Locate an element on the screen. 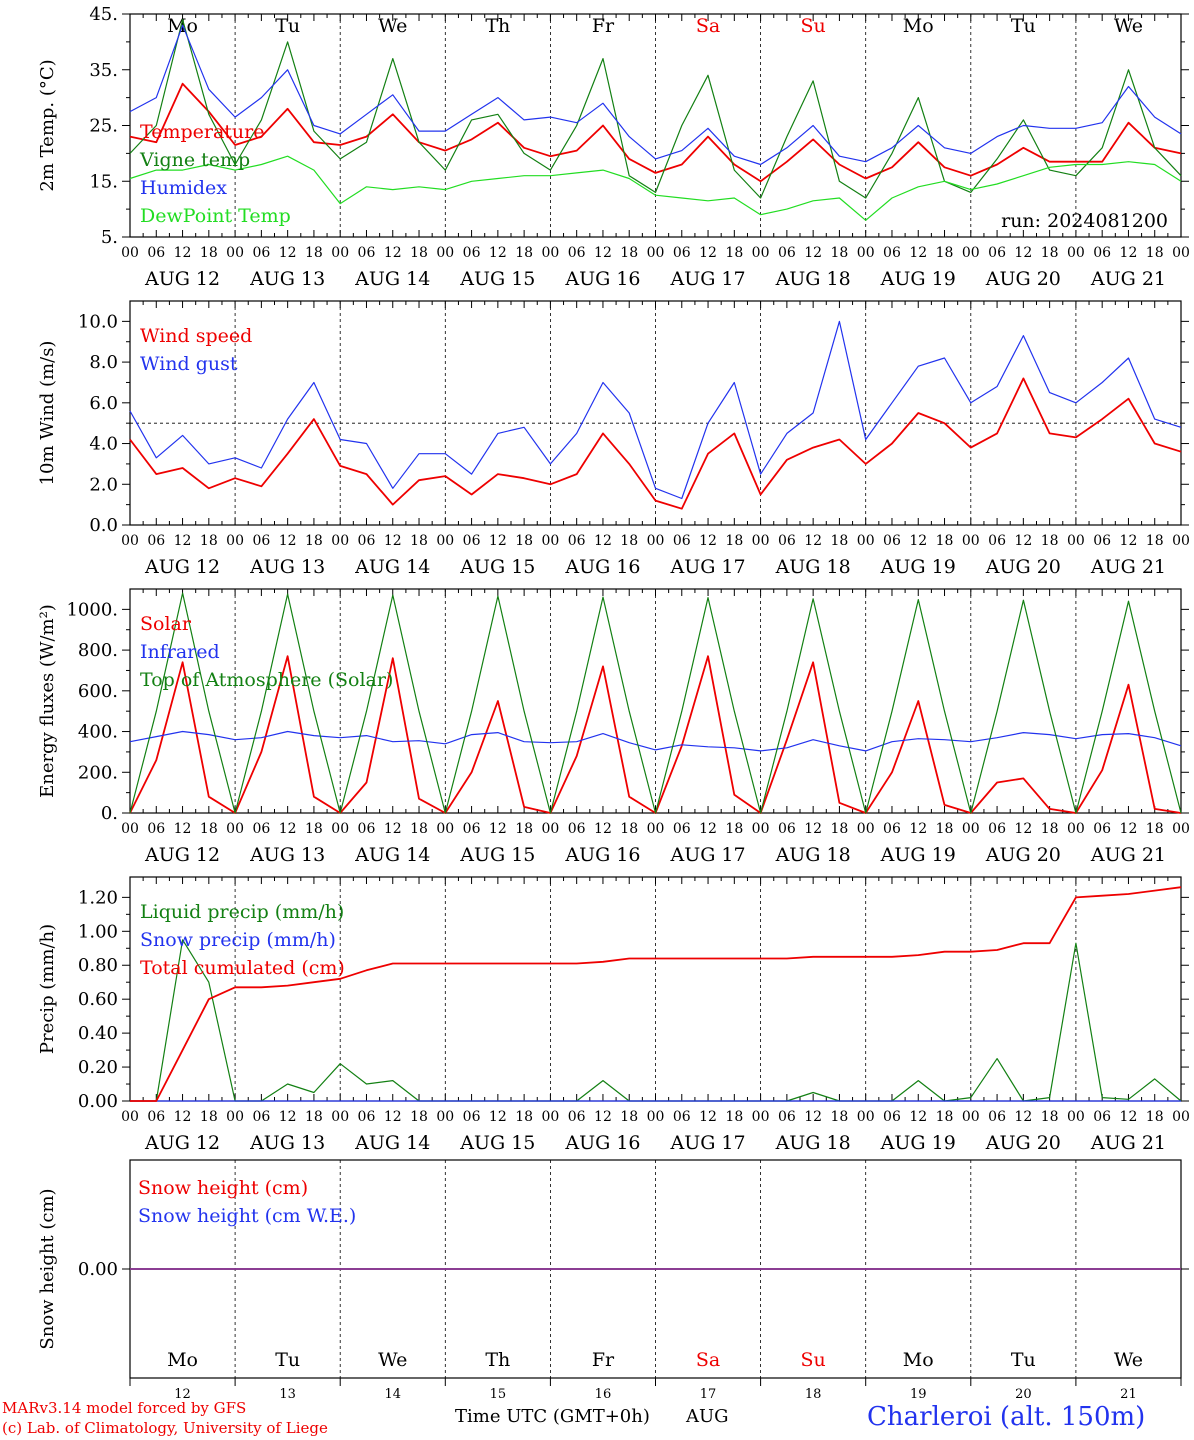  run-annotation: run: 2024081200 is located at coordinates (1084, 221).